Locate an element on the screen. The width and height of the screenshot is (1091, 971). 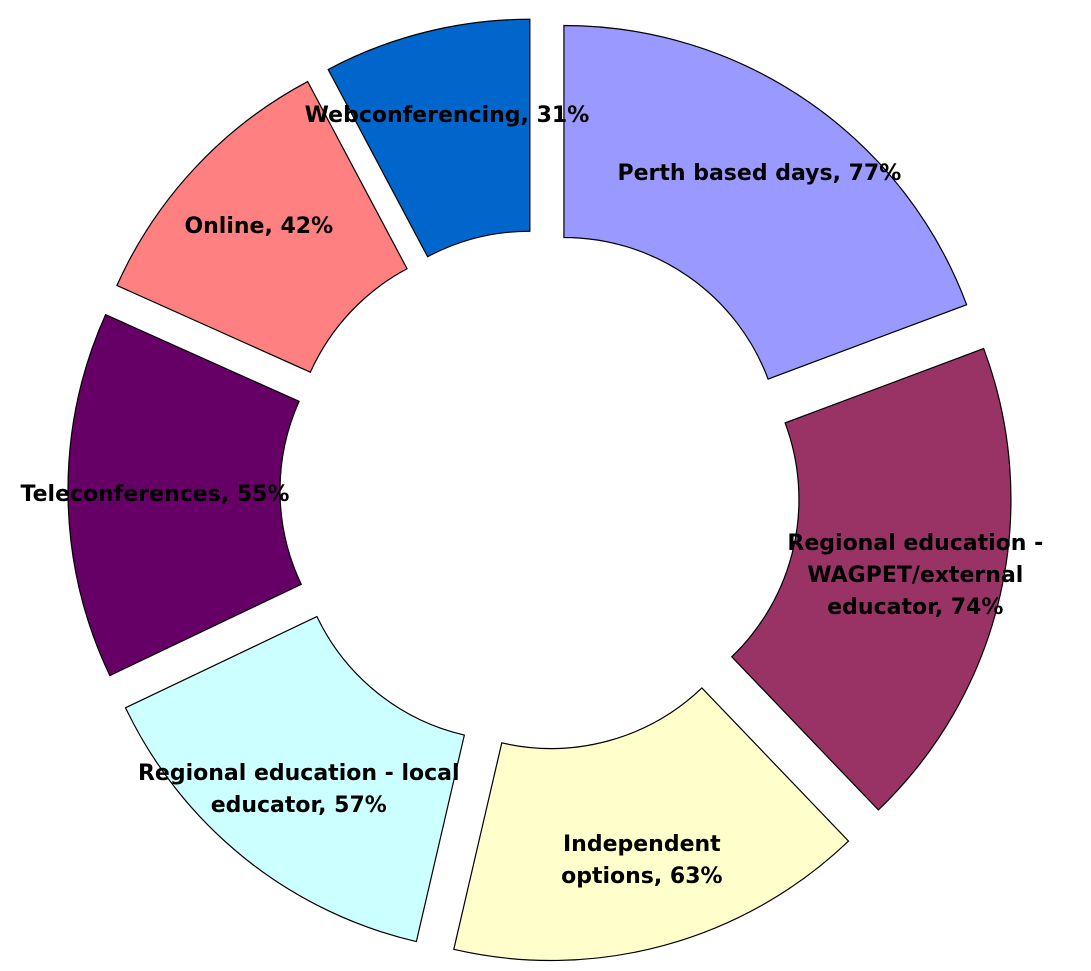
data-label: Independent options, 63% is located at coordinates (642, 861).